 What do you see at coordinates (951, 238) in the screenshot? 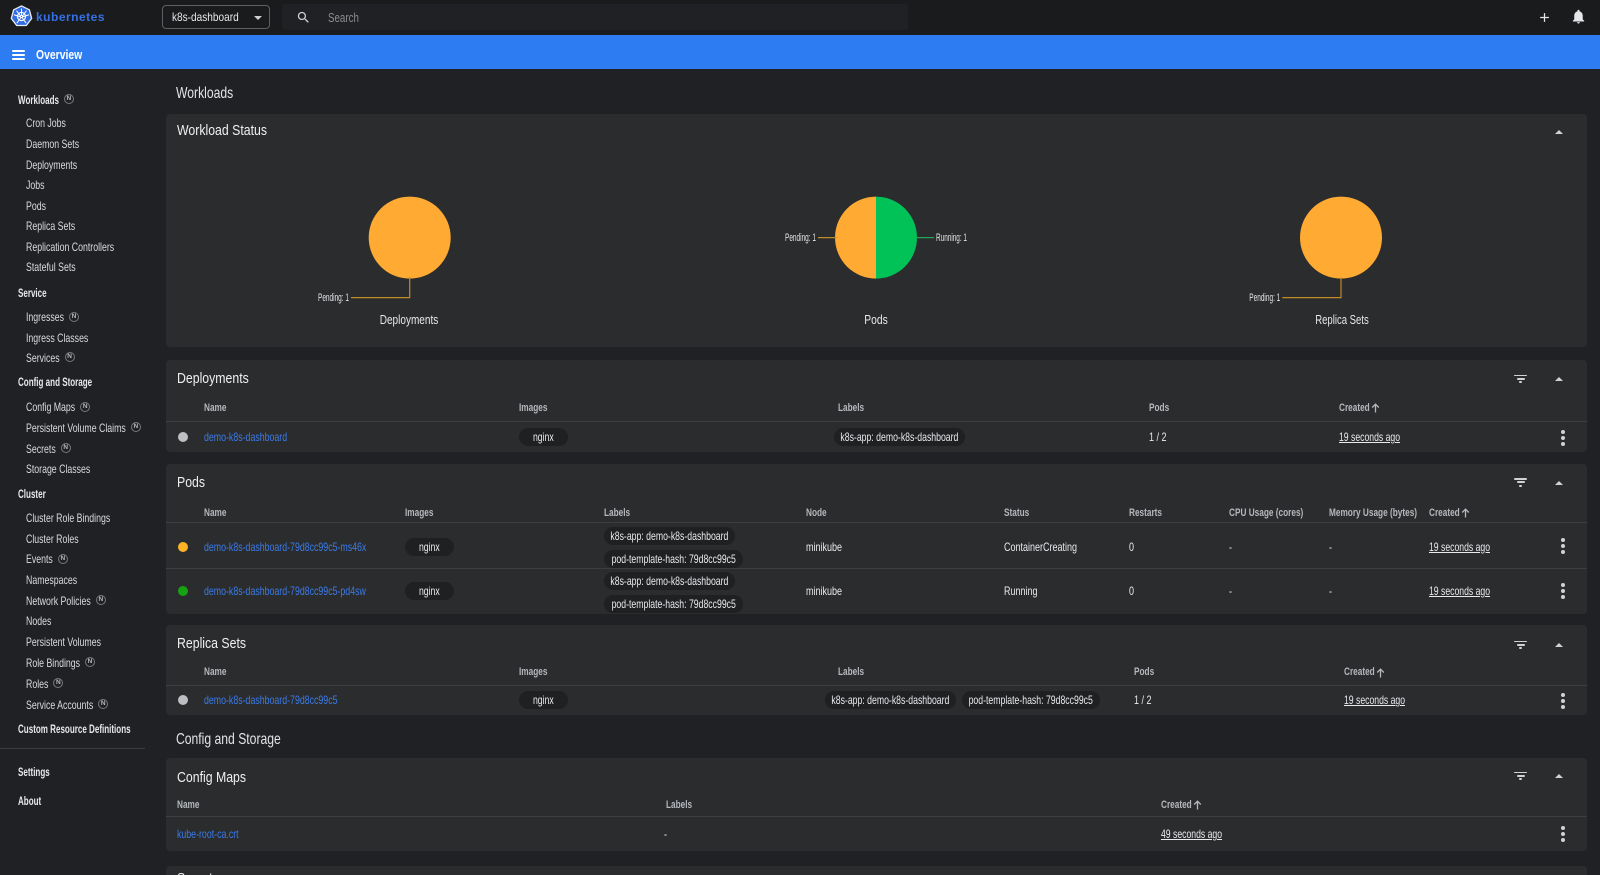
I see `svg-text: Running: 1` at bounding box center [951, 238].